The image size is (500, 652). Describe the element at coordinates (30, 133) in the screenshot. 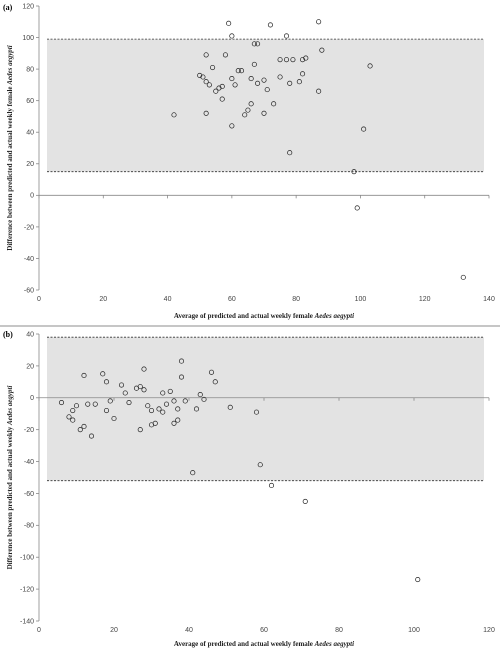

I see `y-tick-label: 40` at that location.